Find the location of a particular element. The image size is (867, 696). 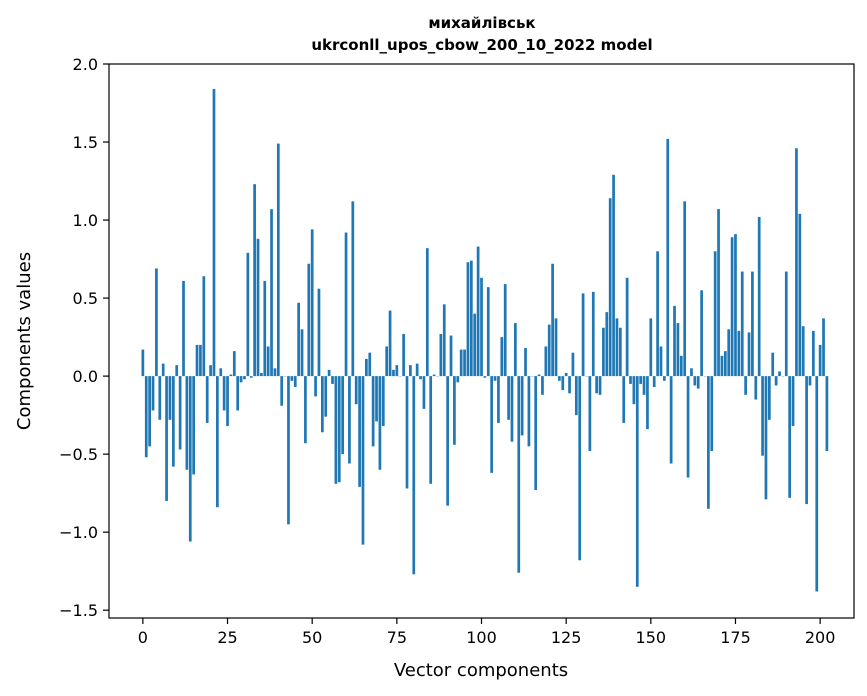

x-tick-label: 0 is located at coordinates (143, 637).